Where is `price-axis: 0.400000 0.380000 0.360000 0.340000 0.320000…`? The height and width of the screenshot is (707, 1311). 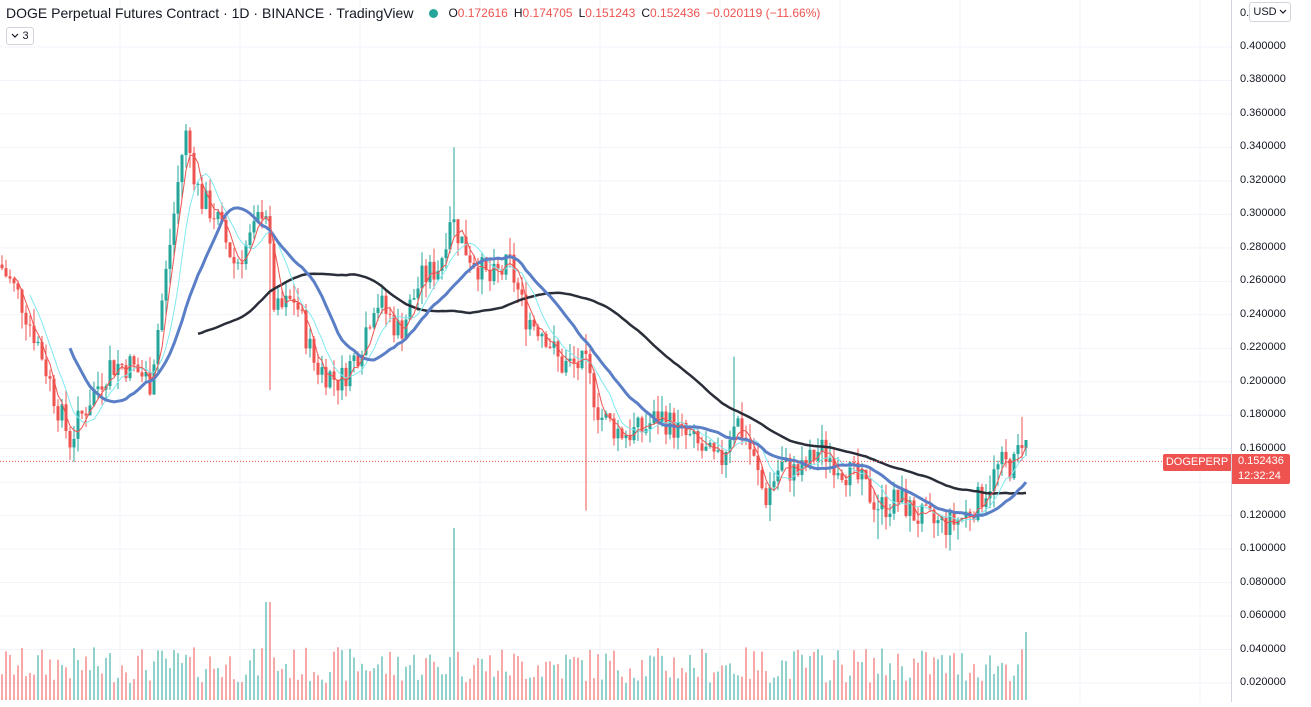 price-axis: 0.400000 0.380000 0.360000 0.340000 0.320000… is located at coordinates (1271, 351).